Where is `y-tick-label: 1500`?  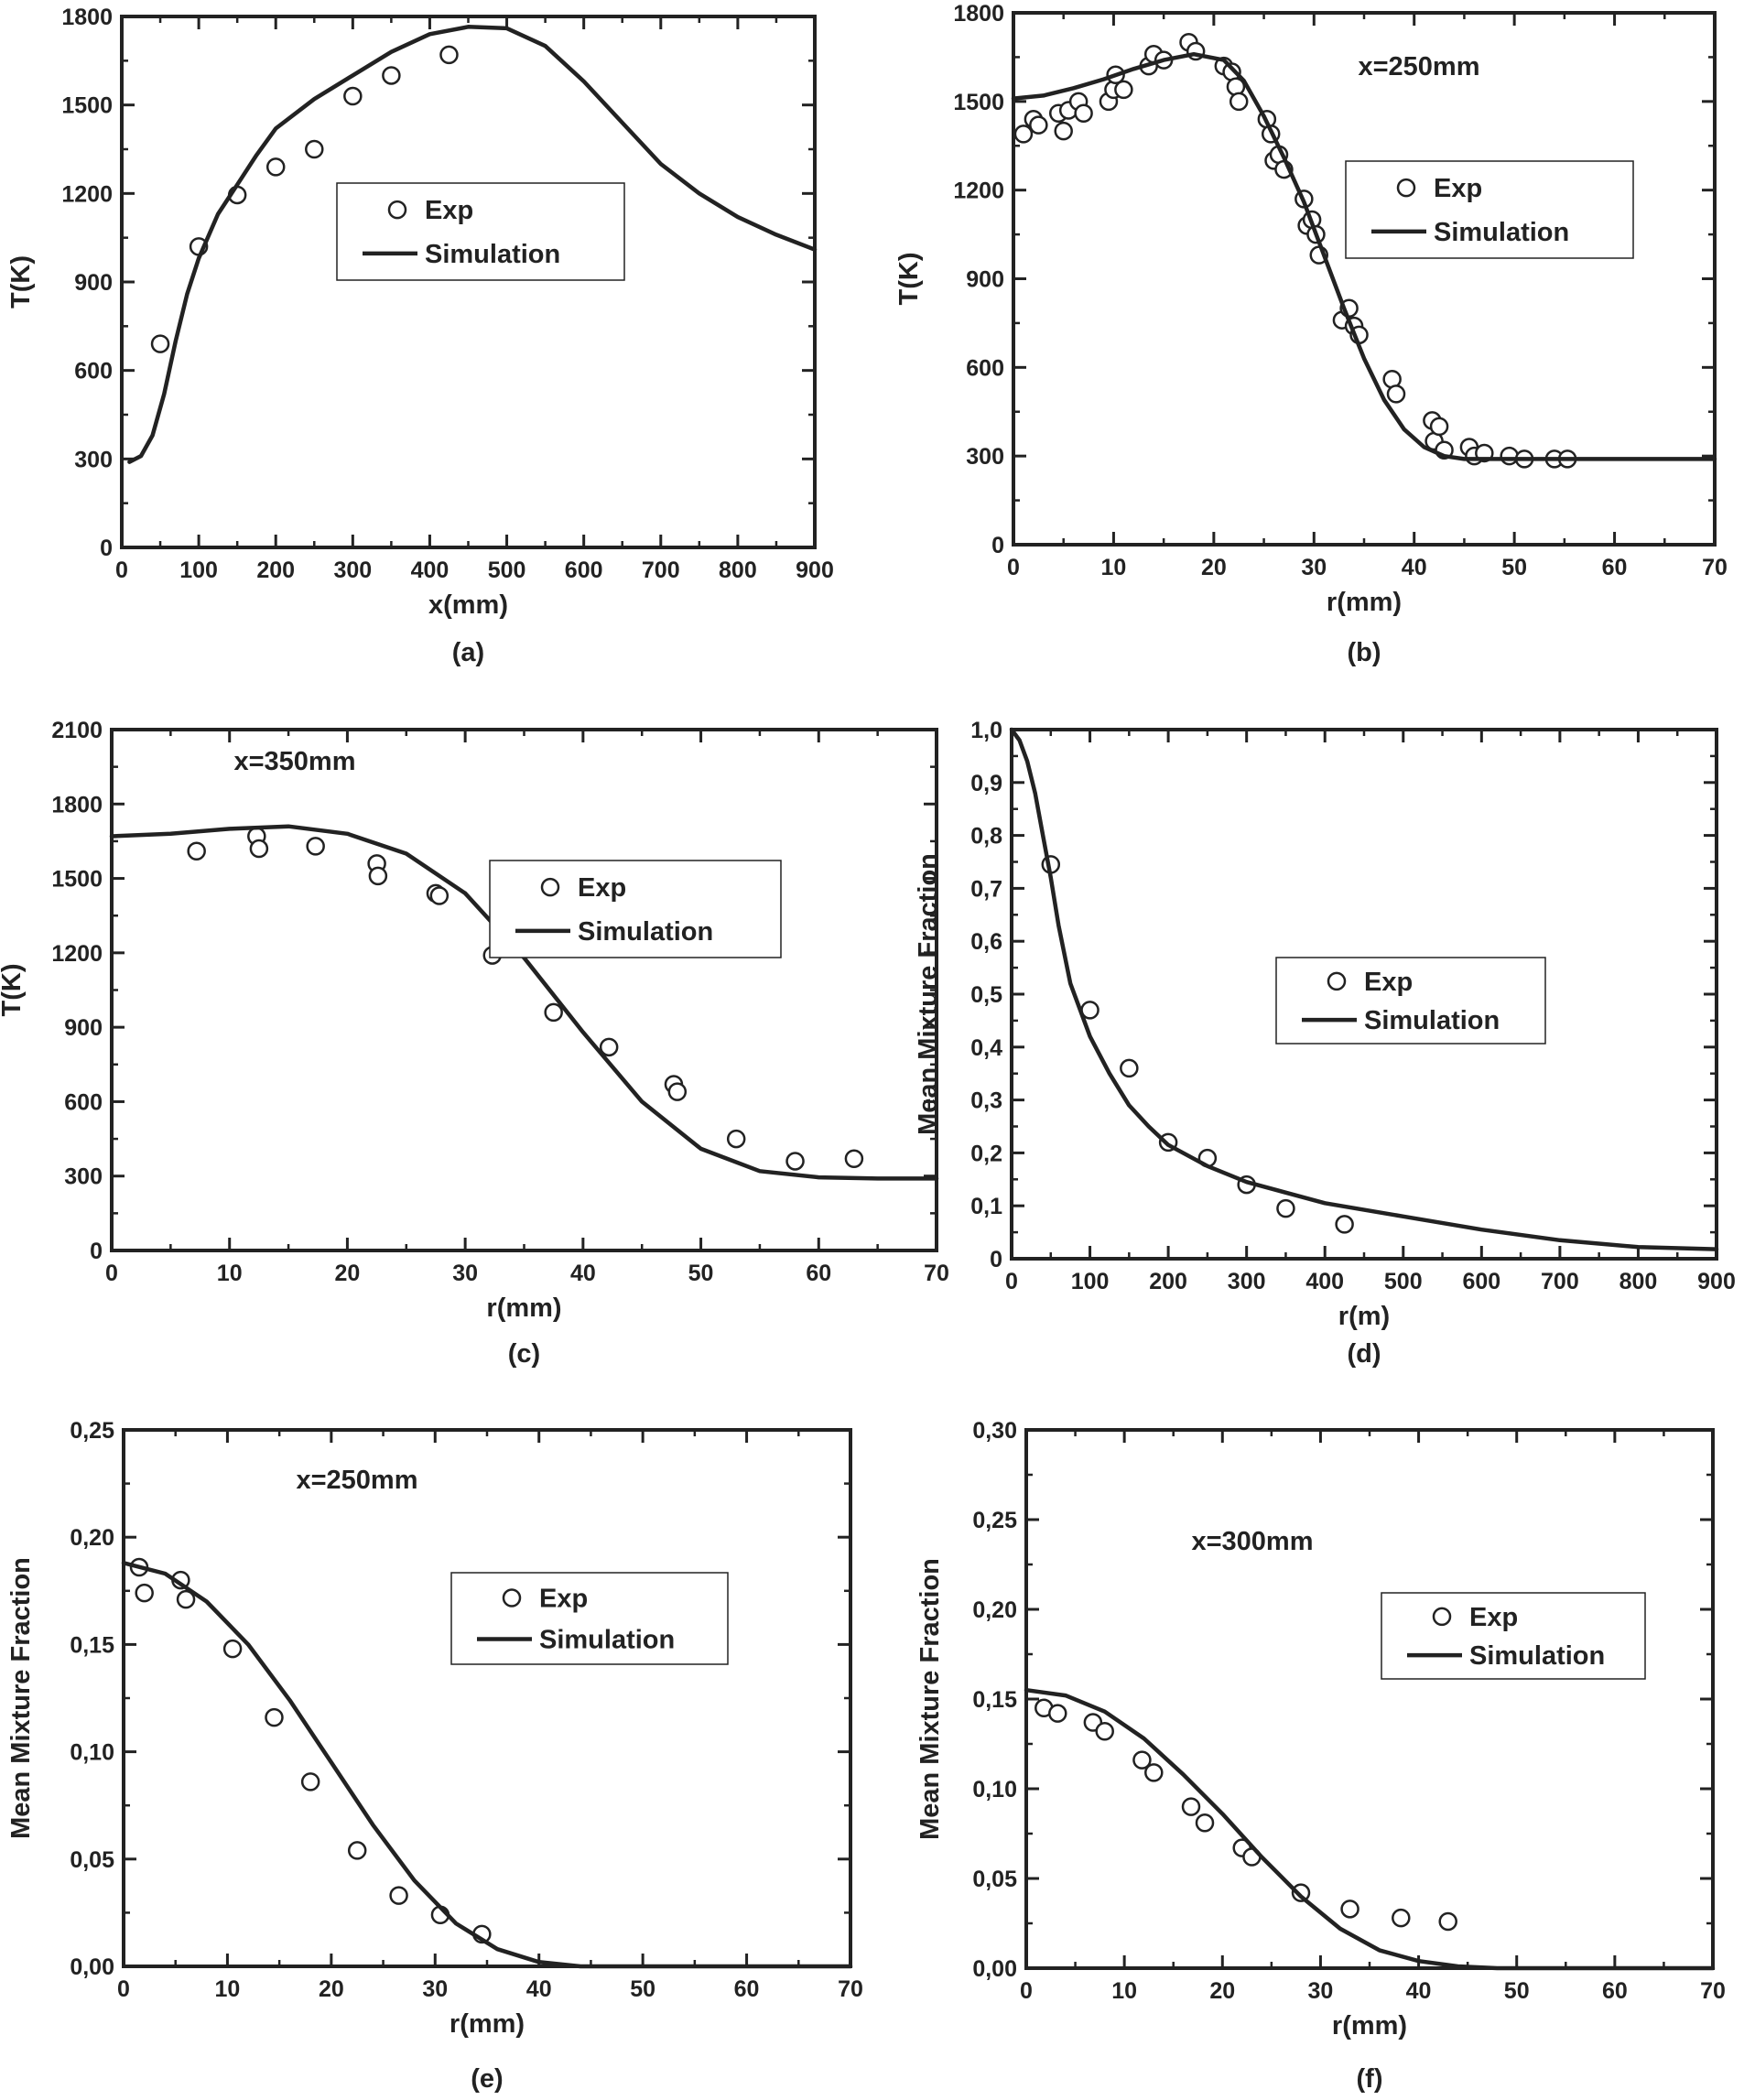 y-tick-label: 1500 is located at coordinates (87, 106).